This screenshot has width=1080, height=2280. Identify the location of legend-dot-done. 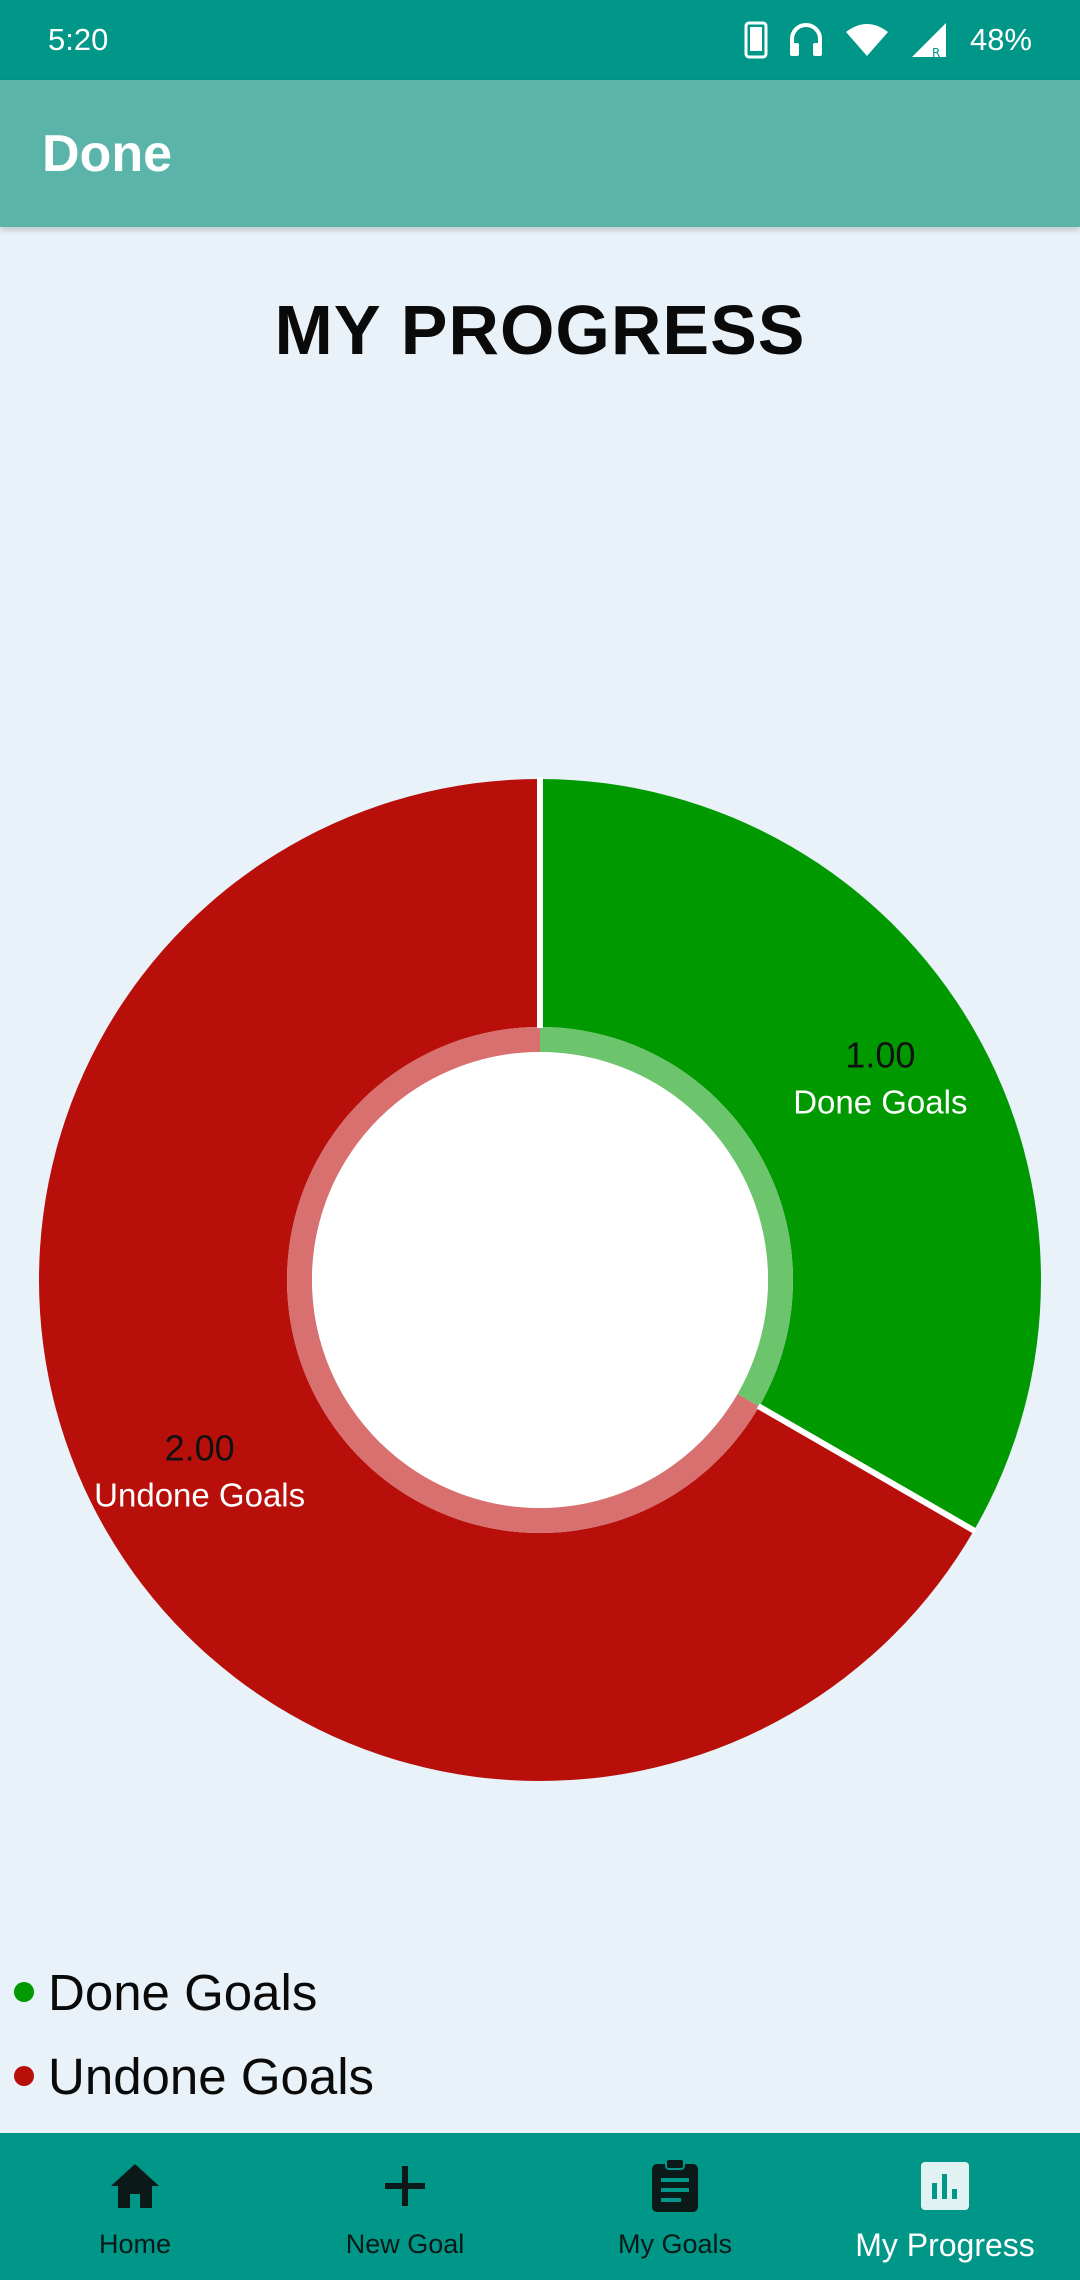
(24, 1992).